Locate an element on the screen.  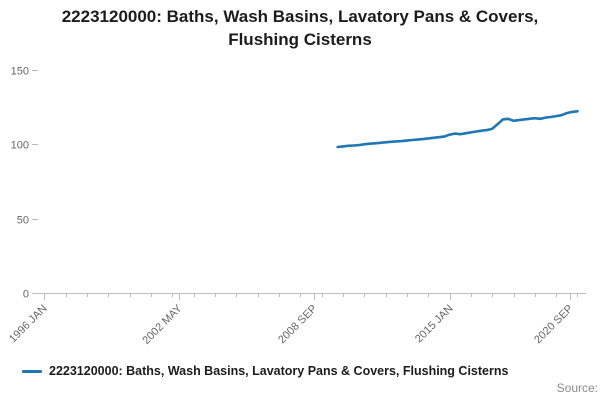
svg-text: 0 is located at coordinates (26, 295).